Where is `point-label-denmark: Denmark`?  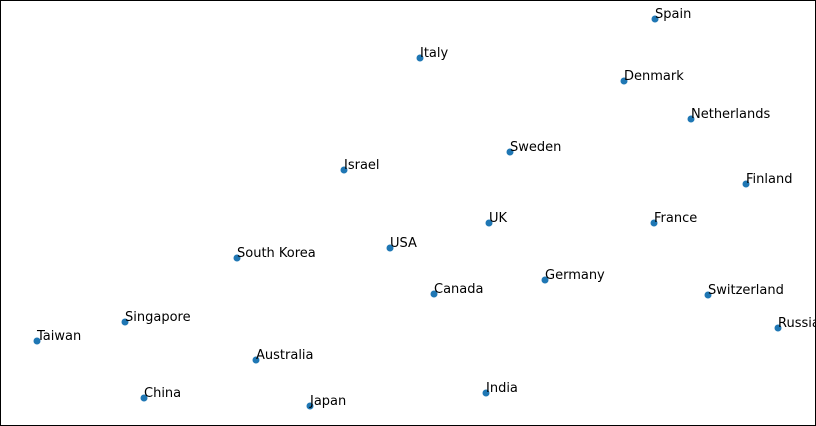 point-label-denmark: Denmark is located at coordinates (654, 76).